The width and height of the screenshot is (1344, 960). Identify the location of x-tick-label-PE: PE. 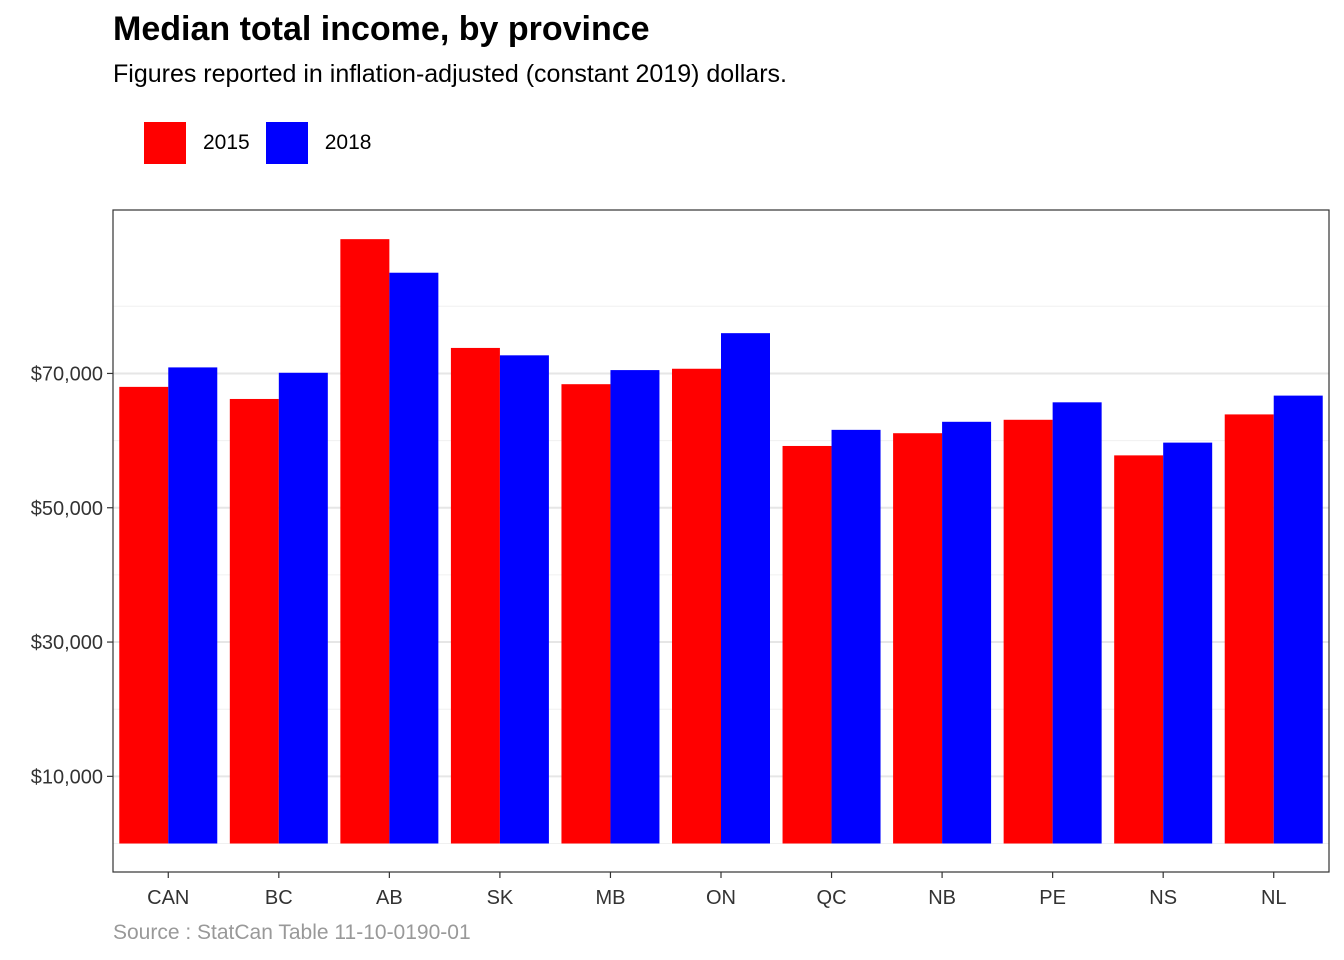
(1052, 898).